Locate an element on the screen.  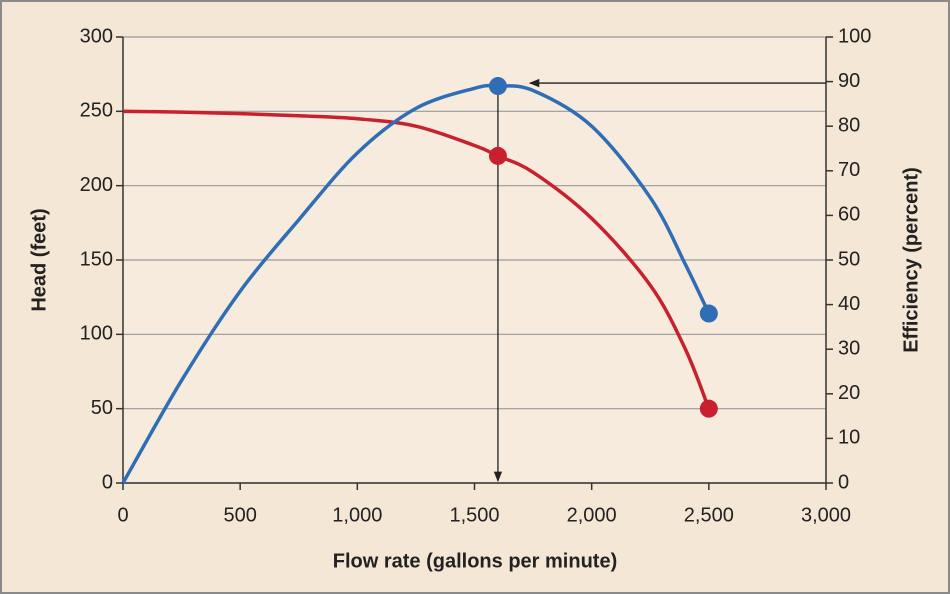
y-tick-label: 200 is located at coordinates (96, 185).